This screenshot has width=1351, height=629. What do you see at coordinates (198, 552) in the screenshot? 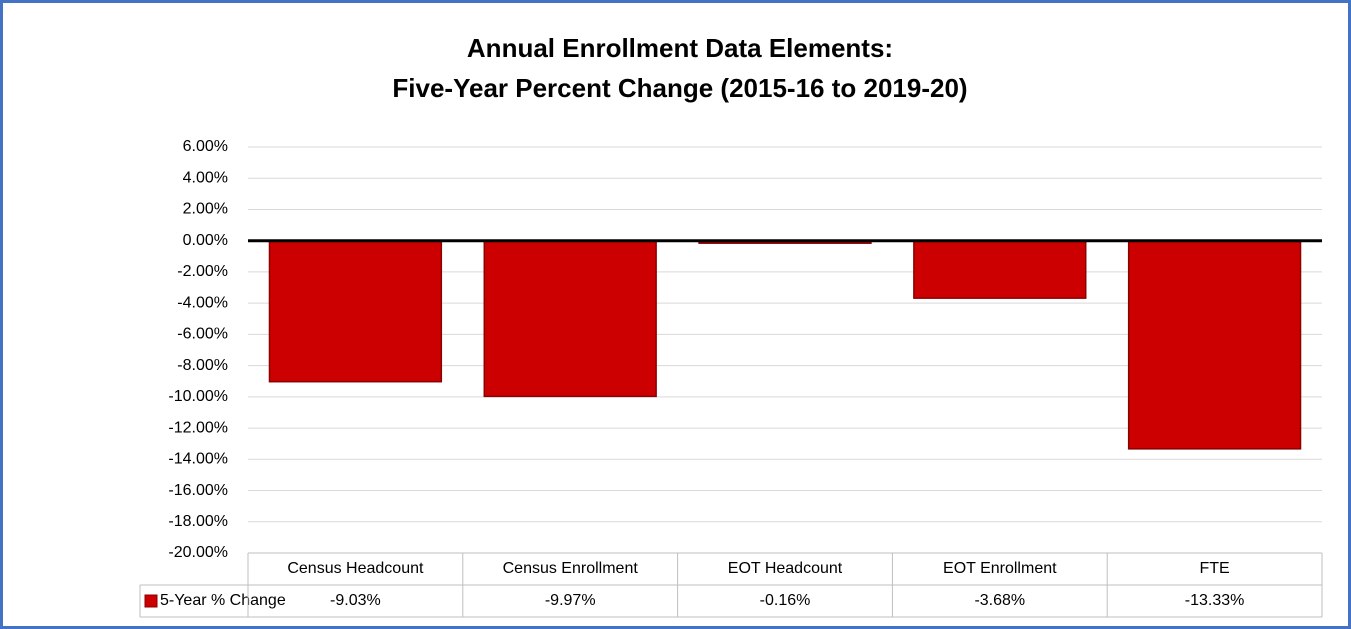
I see `y-tick-label: -20.00%` at bounding box center [198, 552].